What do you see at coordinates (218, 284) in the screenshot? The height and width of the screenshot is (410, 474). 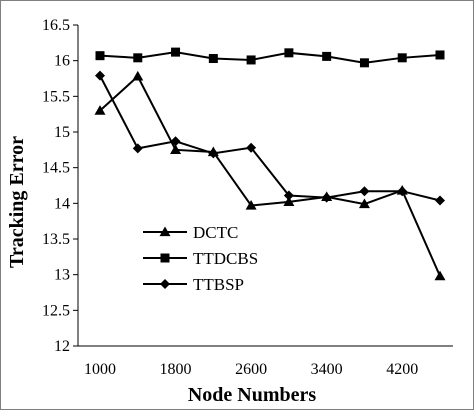 I see `legend-label-ttbsp: TTBSP` at bounding box center [218, 284].